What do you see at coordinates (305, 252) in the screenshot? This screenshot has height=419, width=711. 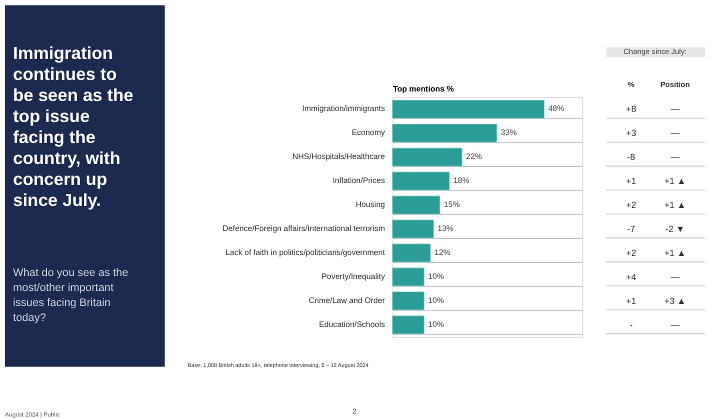 I see `y-tick-label: Lack of faith in politics/politicians/government` at bounding box center [305, 252].